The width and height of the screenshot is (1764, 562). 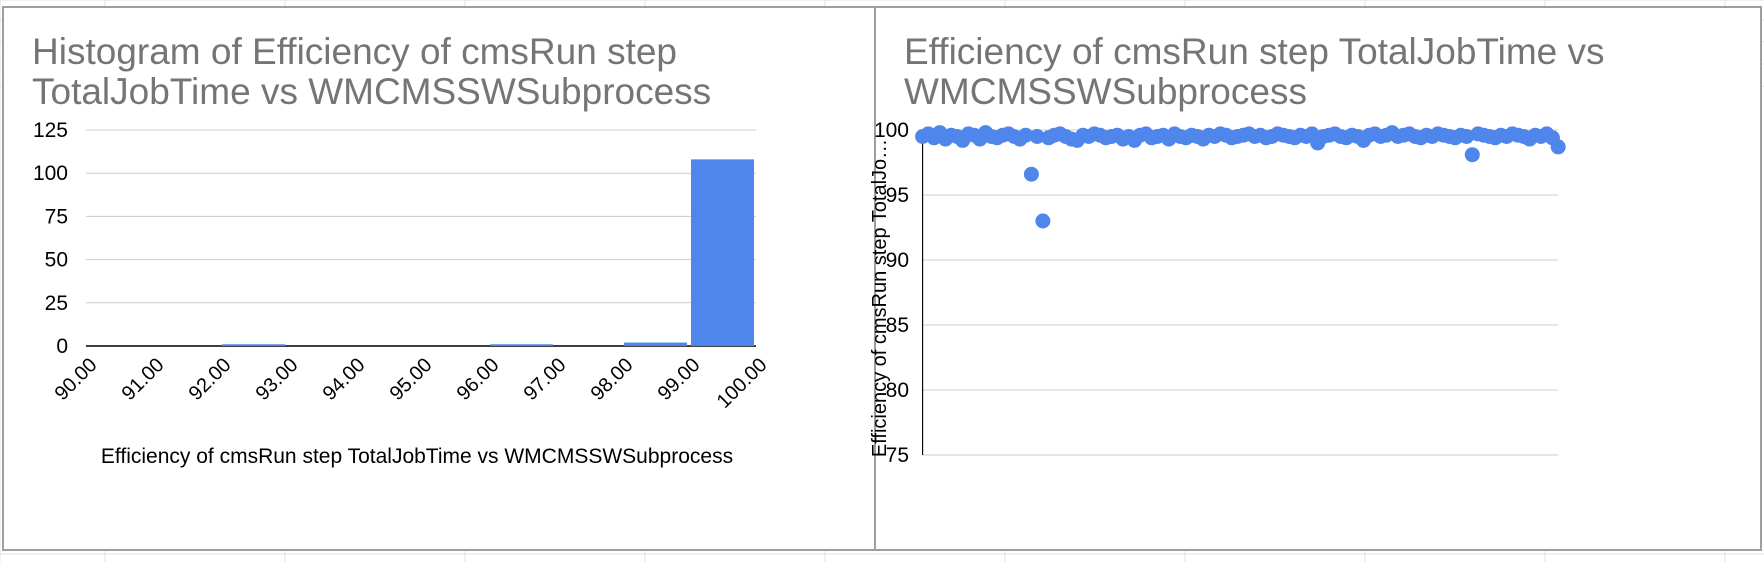 What do you see at coordinates (210, 379) in the screenshot?
I see `histogram-x-tick-label: 92.00` at bounding box center [210, 379].